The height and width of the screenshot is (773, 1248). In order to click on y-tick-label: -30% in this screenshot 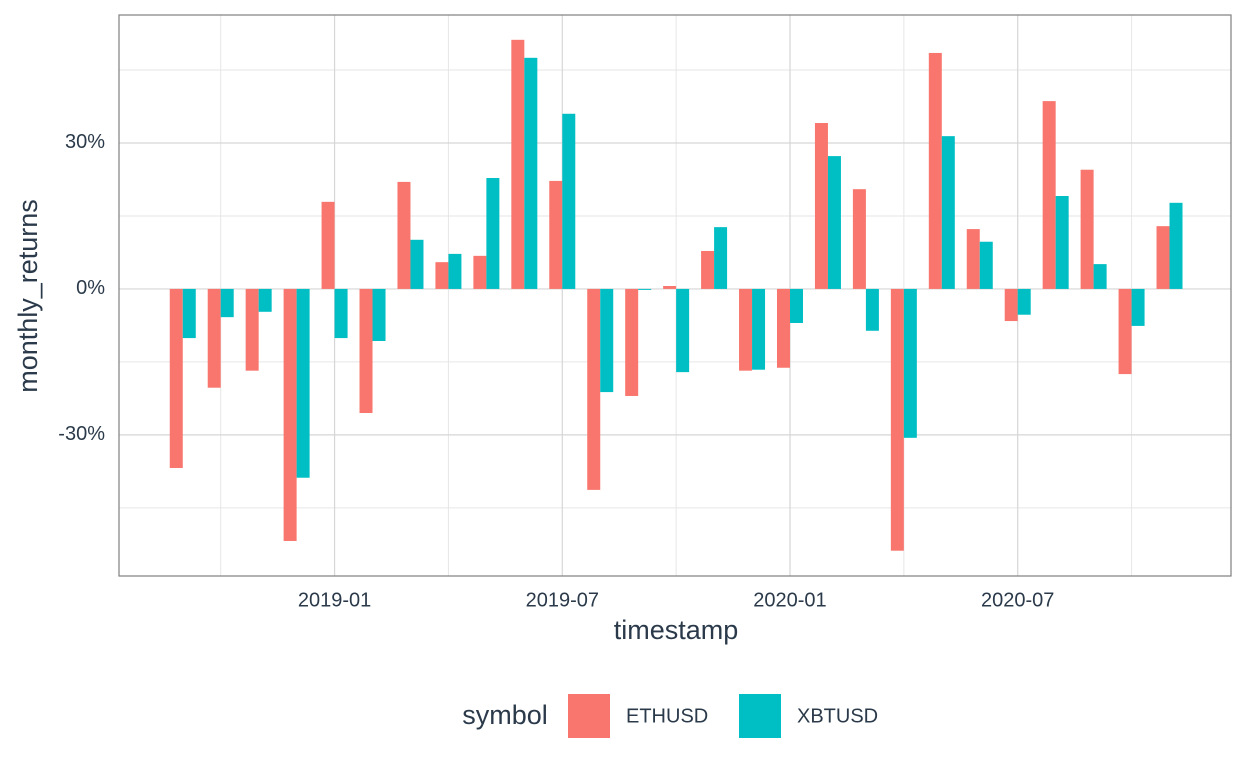, I will do `click(81, 434)`.